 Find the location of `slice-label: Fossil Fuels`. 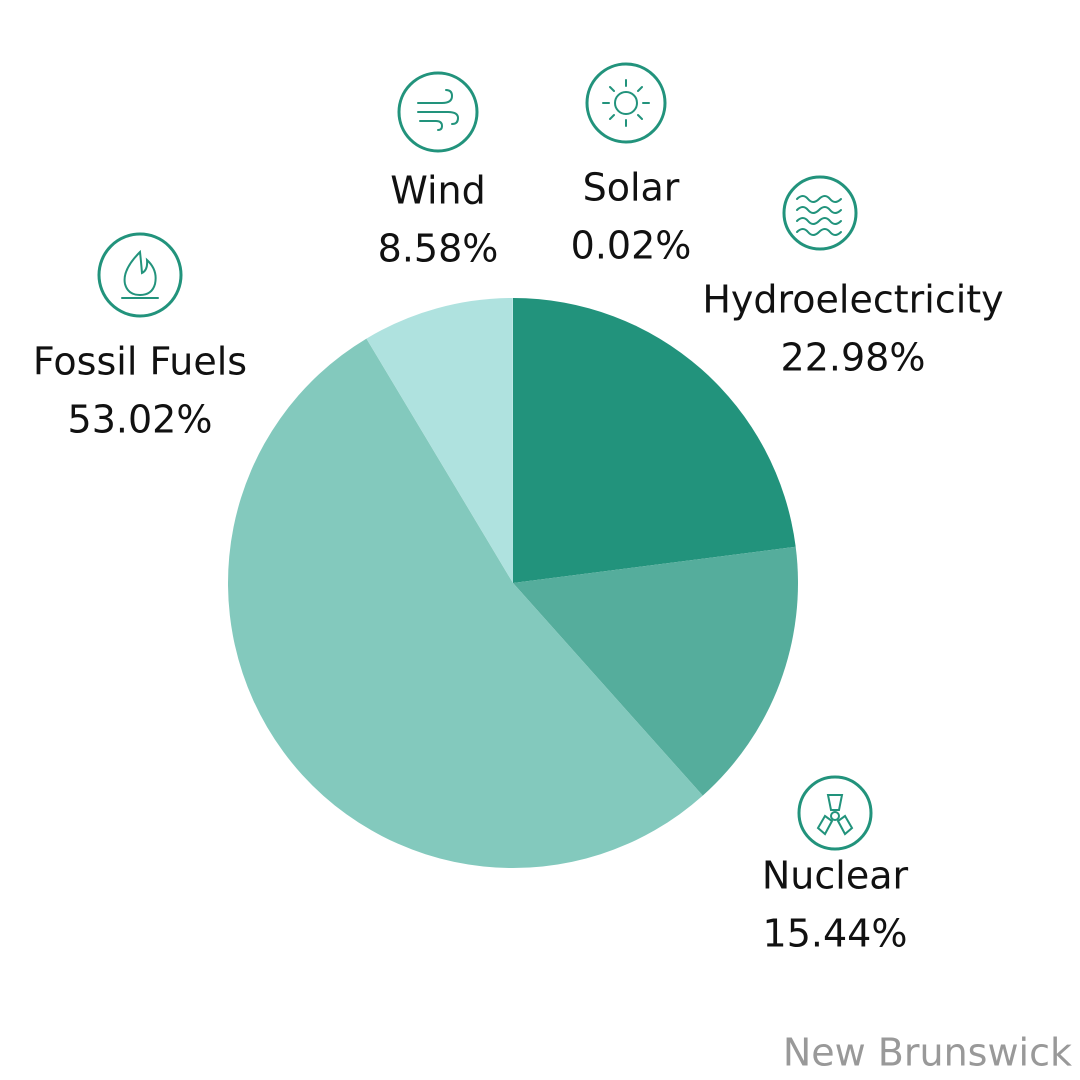

slice-label: Fossil Fuels is located at coordinates (140, 362).